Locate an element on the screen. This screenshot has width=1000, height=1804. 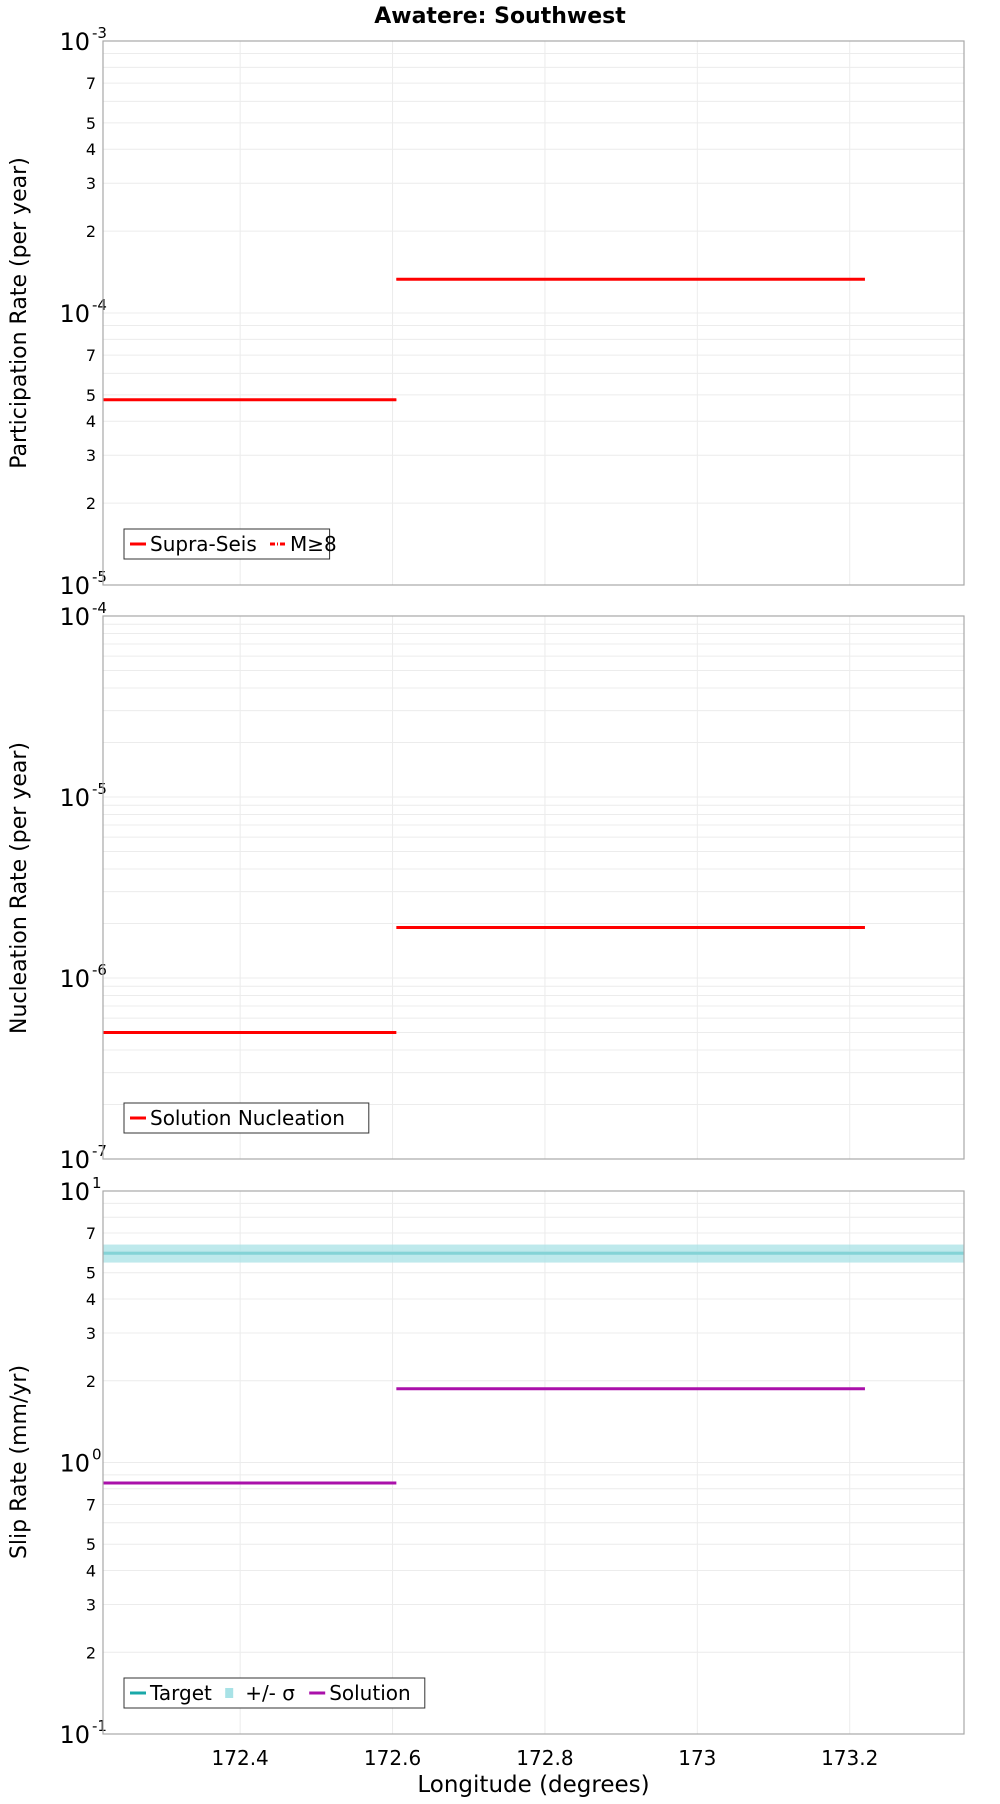
nucleation-ytick-exp: -4 is located at coordinates (99, 608).